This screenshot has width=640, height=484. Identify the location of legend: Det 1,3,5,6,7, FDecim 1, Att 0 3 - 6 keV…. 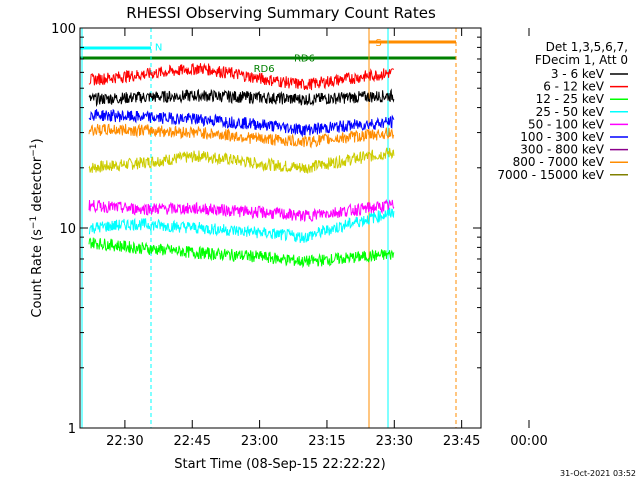
(562, 111).